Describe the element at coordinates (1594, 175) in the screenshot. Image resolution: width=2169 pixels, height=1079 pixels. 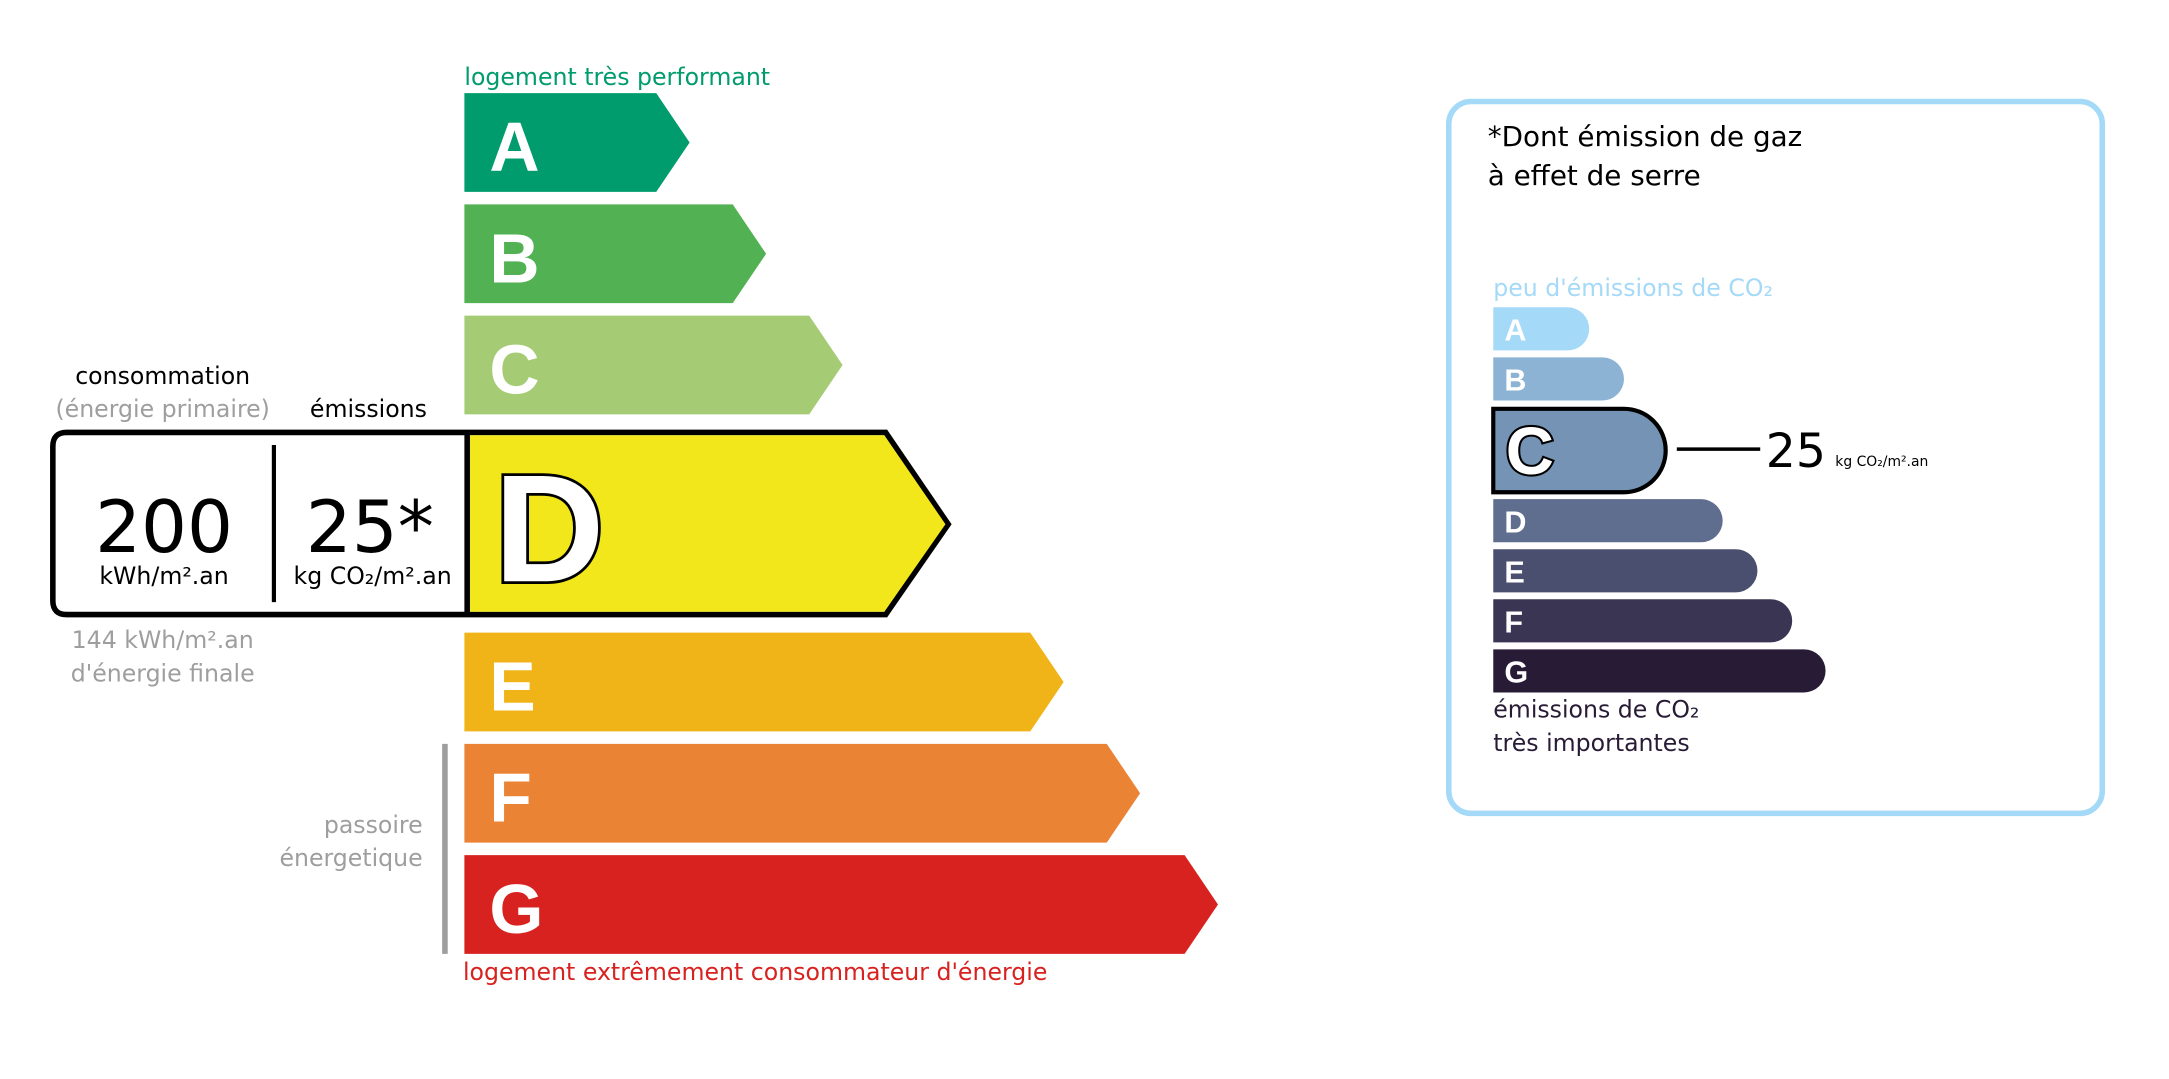
I see `ges-title-2: à effet de serre` at that location.